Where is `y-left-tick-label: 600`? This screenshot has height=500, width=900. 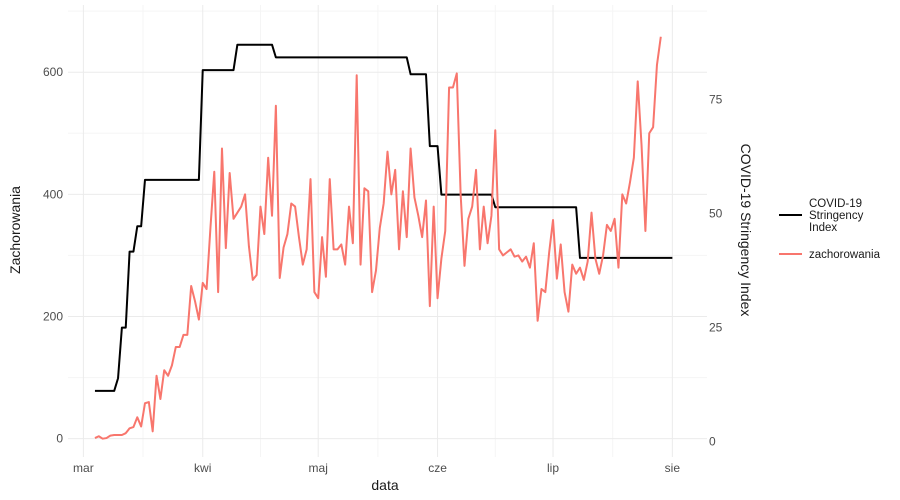 y-left-tick-label: 600 is located at coordinates (53, 72).